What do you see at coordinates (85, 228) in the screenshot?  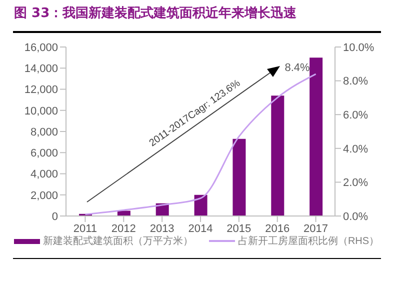 I see `x-tick-label: 2011` at bounding box center [85, 228].